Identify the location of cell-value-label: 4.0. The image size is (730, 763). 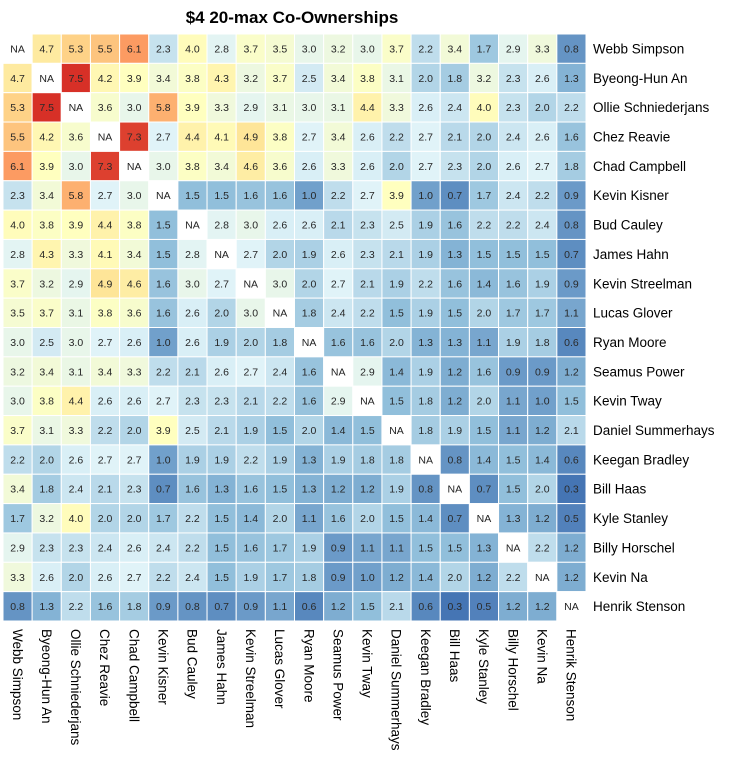
(17, 226).